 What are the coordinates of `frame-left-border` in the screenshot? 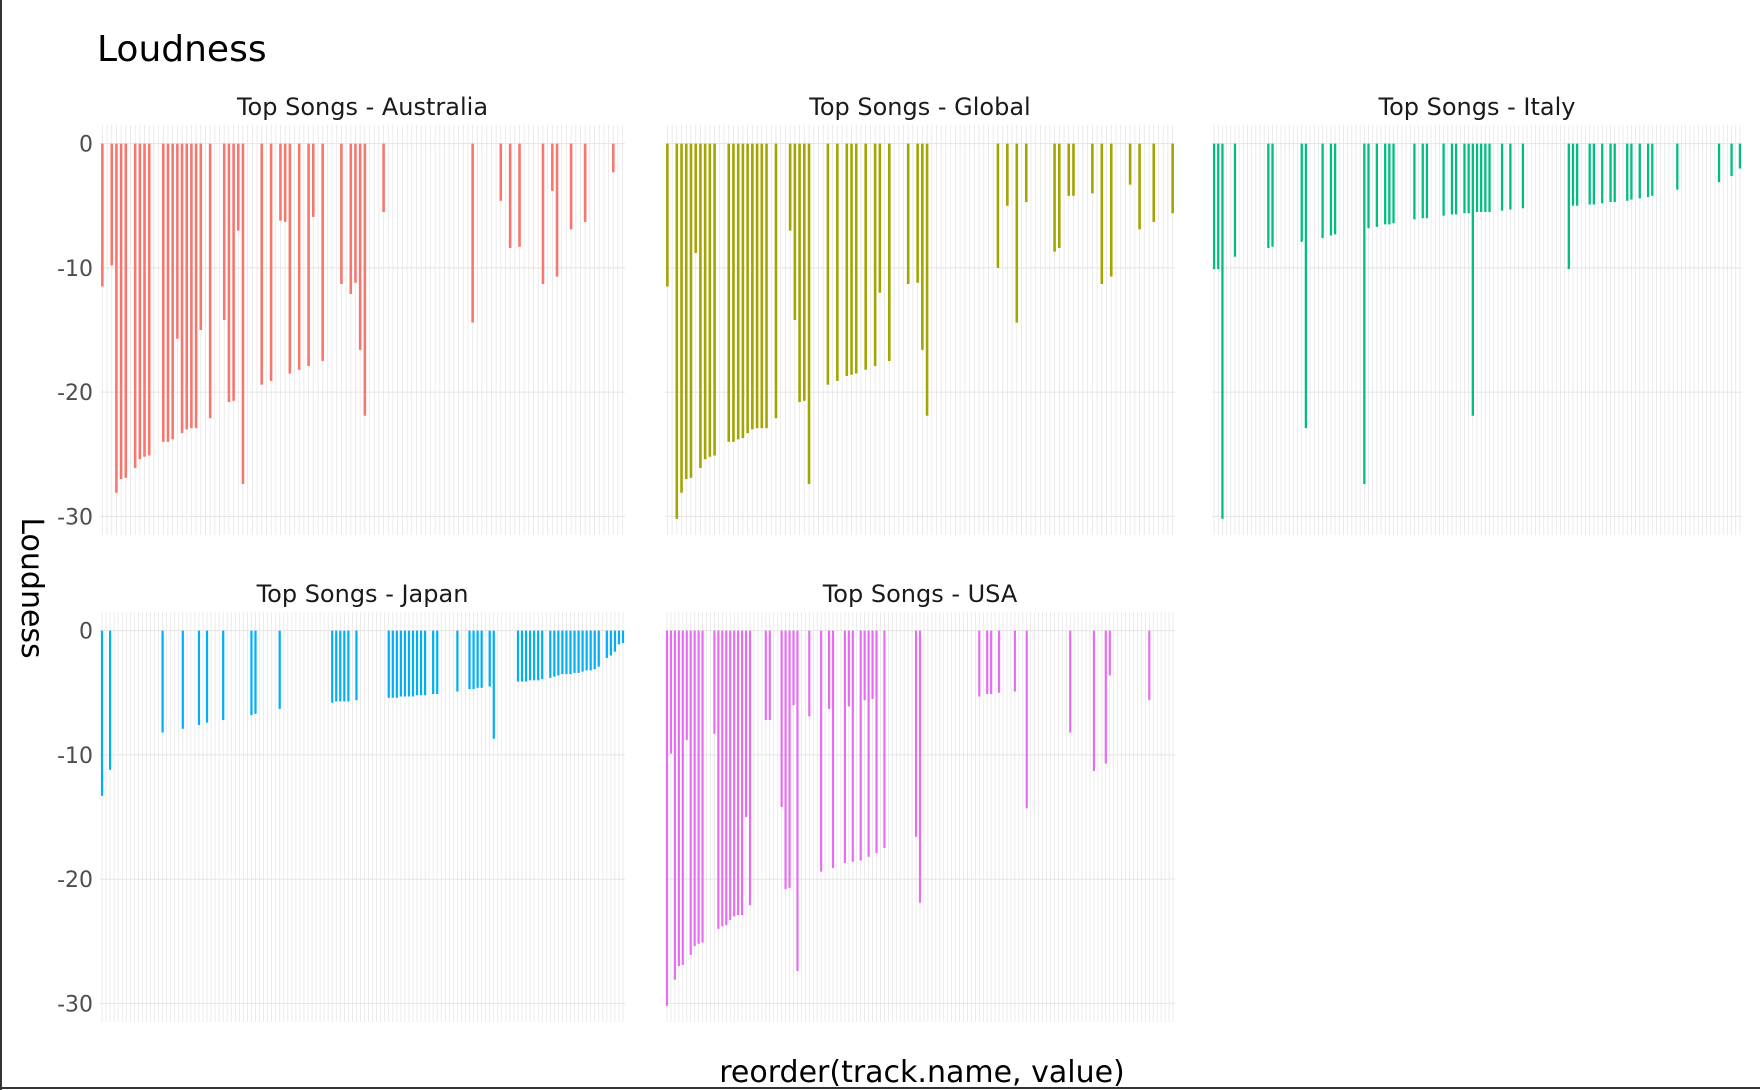 It's located at (1, 545).